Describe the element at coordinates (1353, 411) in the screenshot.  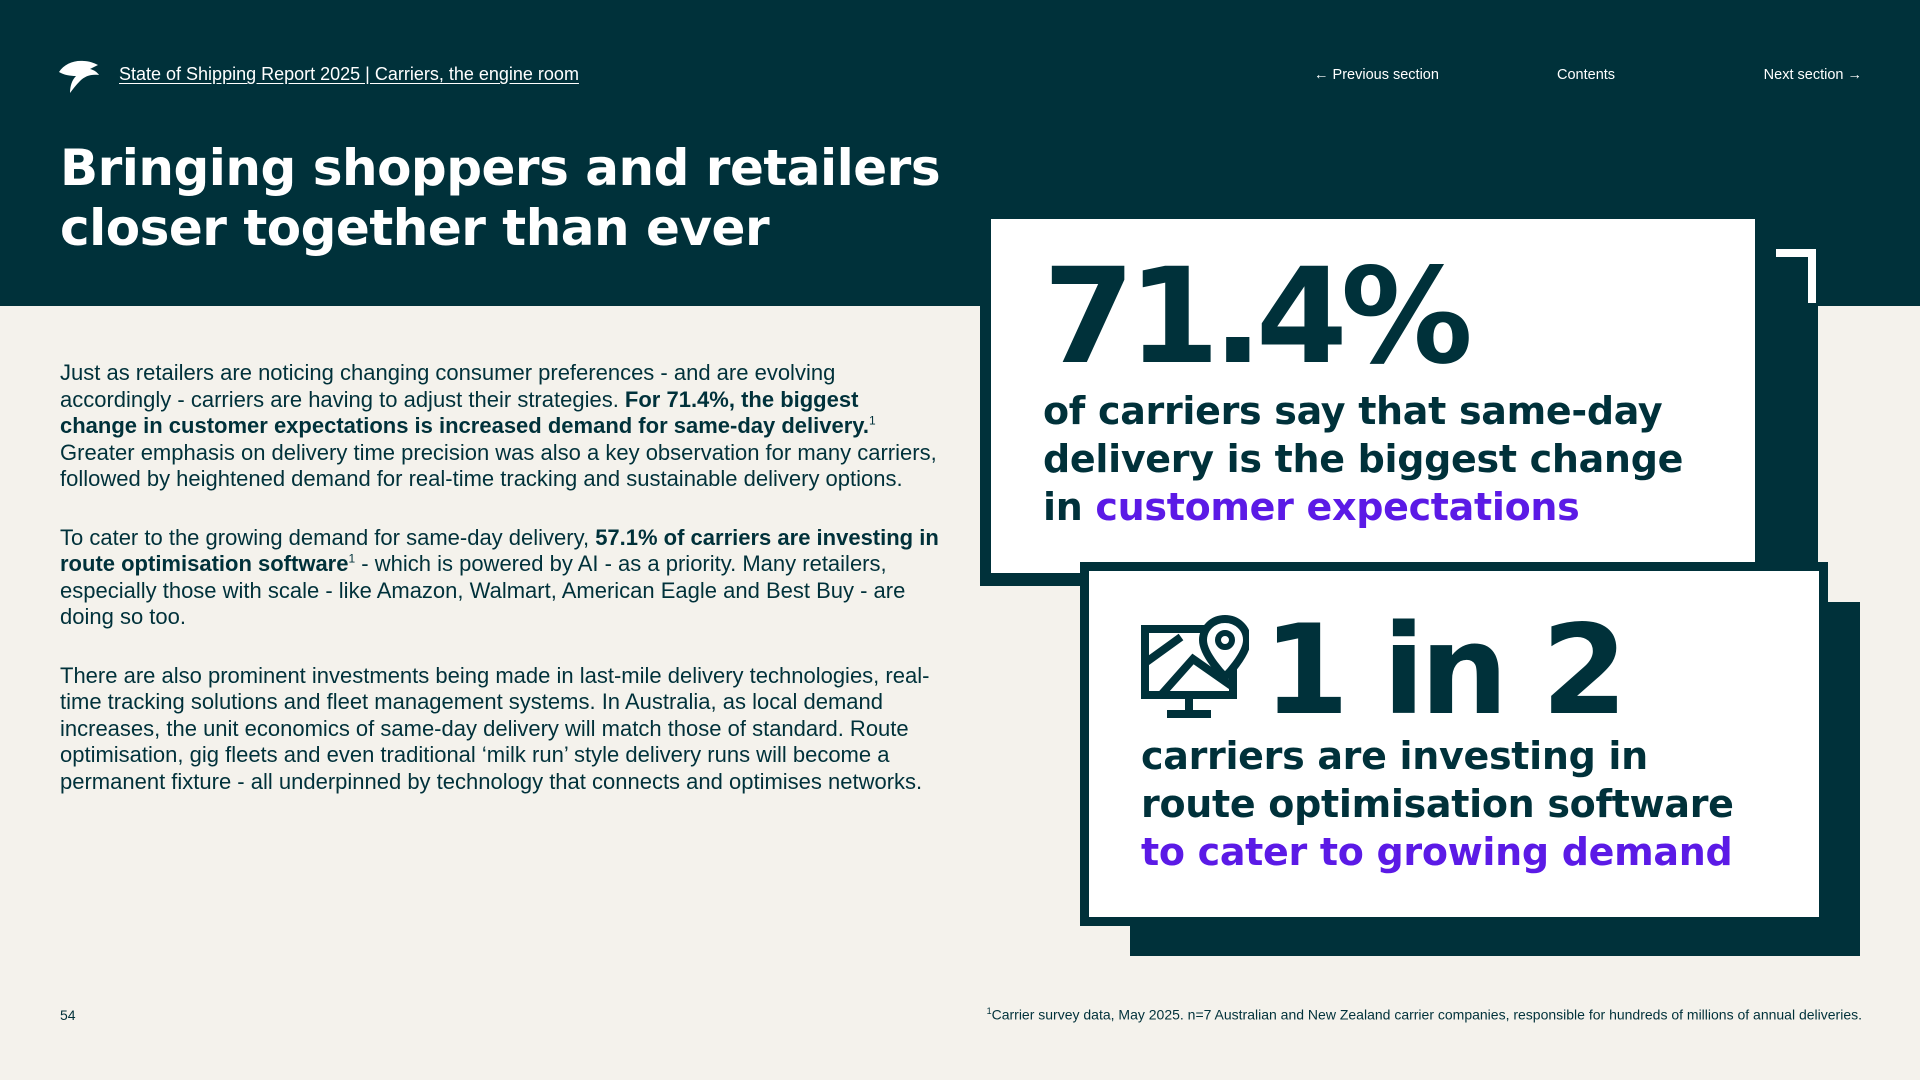
I see `stat-description-line: of carriers say that same-day` at that location.